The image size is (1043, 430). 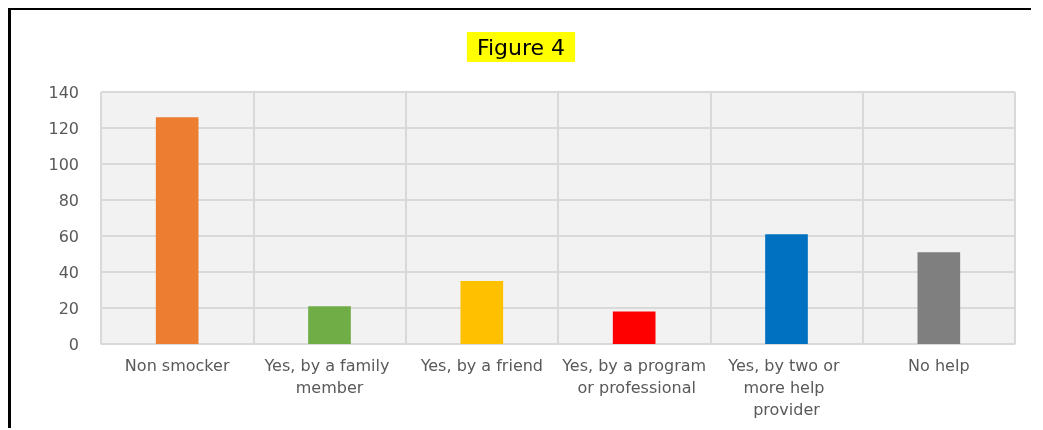 I want to click on y-tick-label: 20, so click(x=68, y=308).